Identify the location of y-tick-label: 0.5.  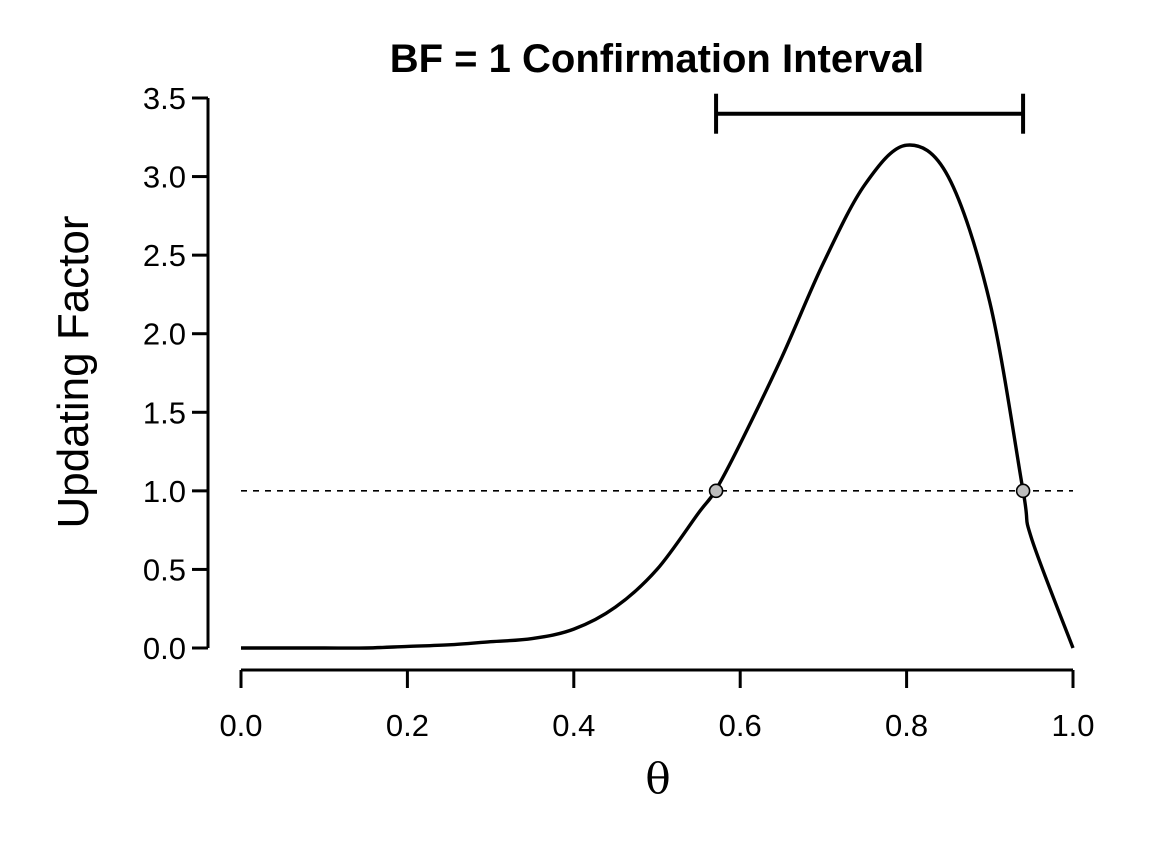
(164, 569).